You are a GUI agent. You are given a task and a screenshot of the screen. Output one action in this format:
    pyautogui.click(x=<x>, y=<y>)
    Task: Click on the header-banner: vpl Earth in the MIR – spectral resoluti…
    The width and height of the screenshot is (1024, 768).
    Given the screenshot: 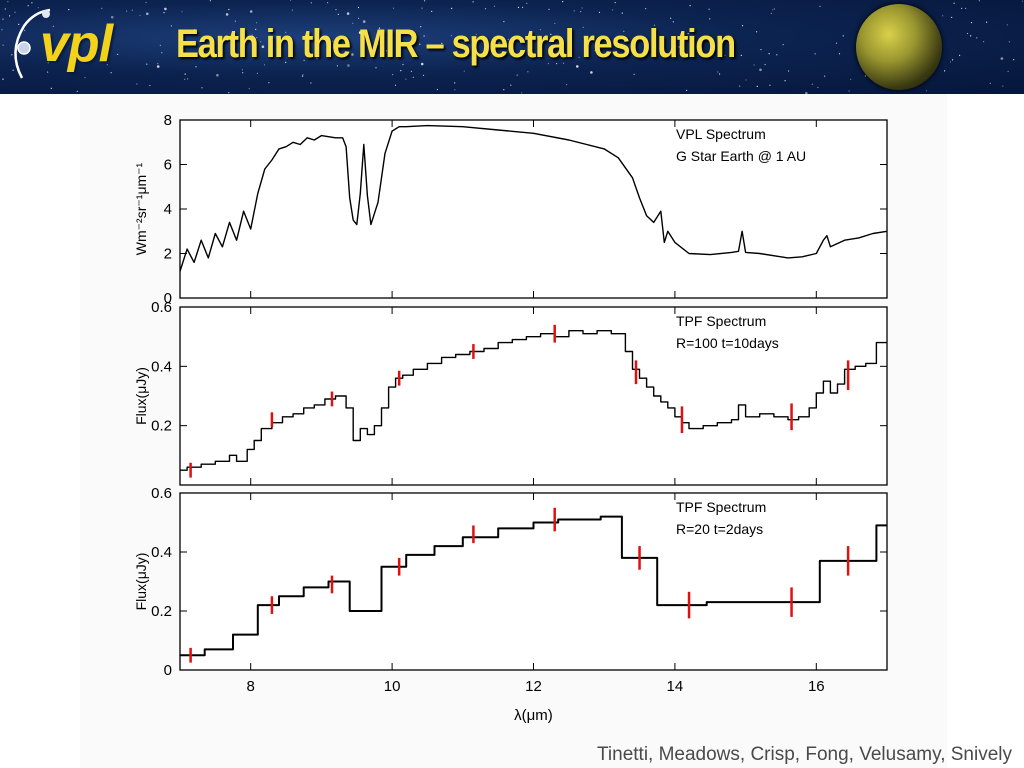 What is the action you would take?
    pyautogui.click(x=512, y=47)
    